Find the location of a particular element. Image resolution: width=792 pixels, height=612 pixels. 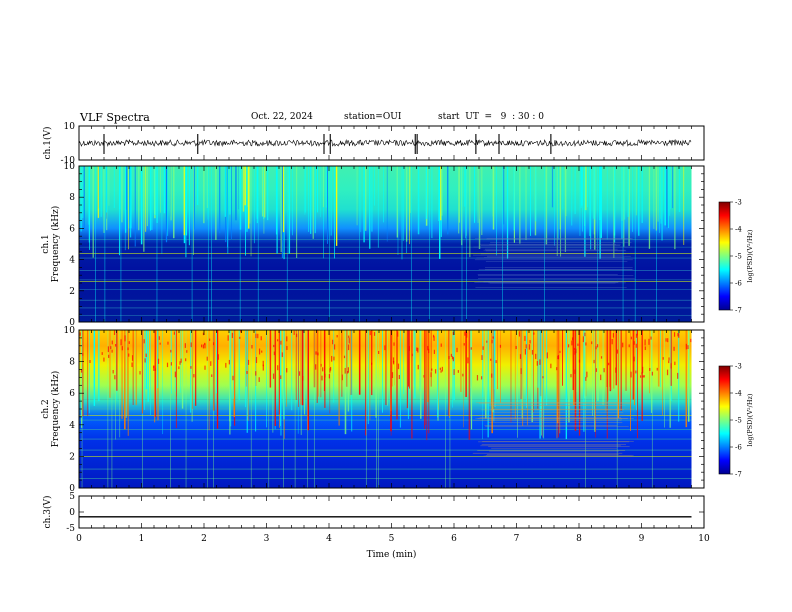

x-tick-label: 8 is located at coordinates (579, 539).